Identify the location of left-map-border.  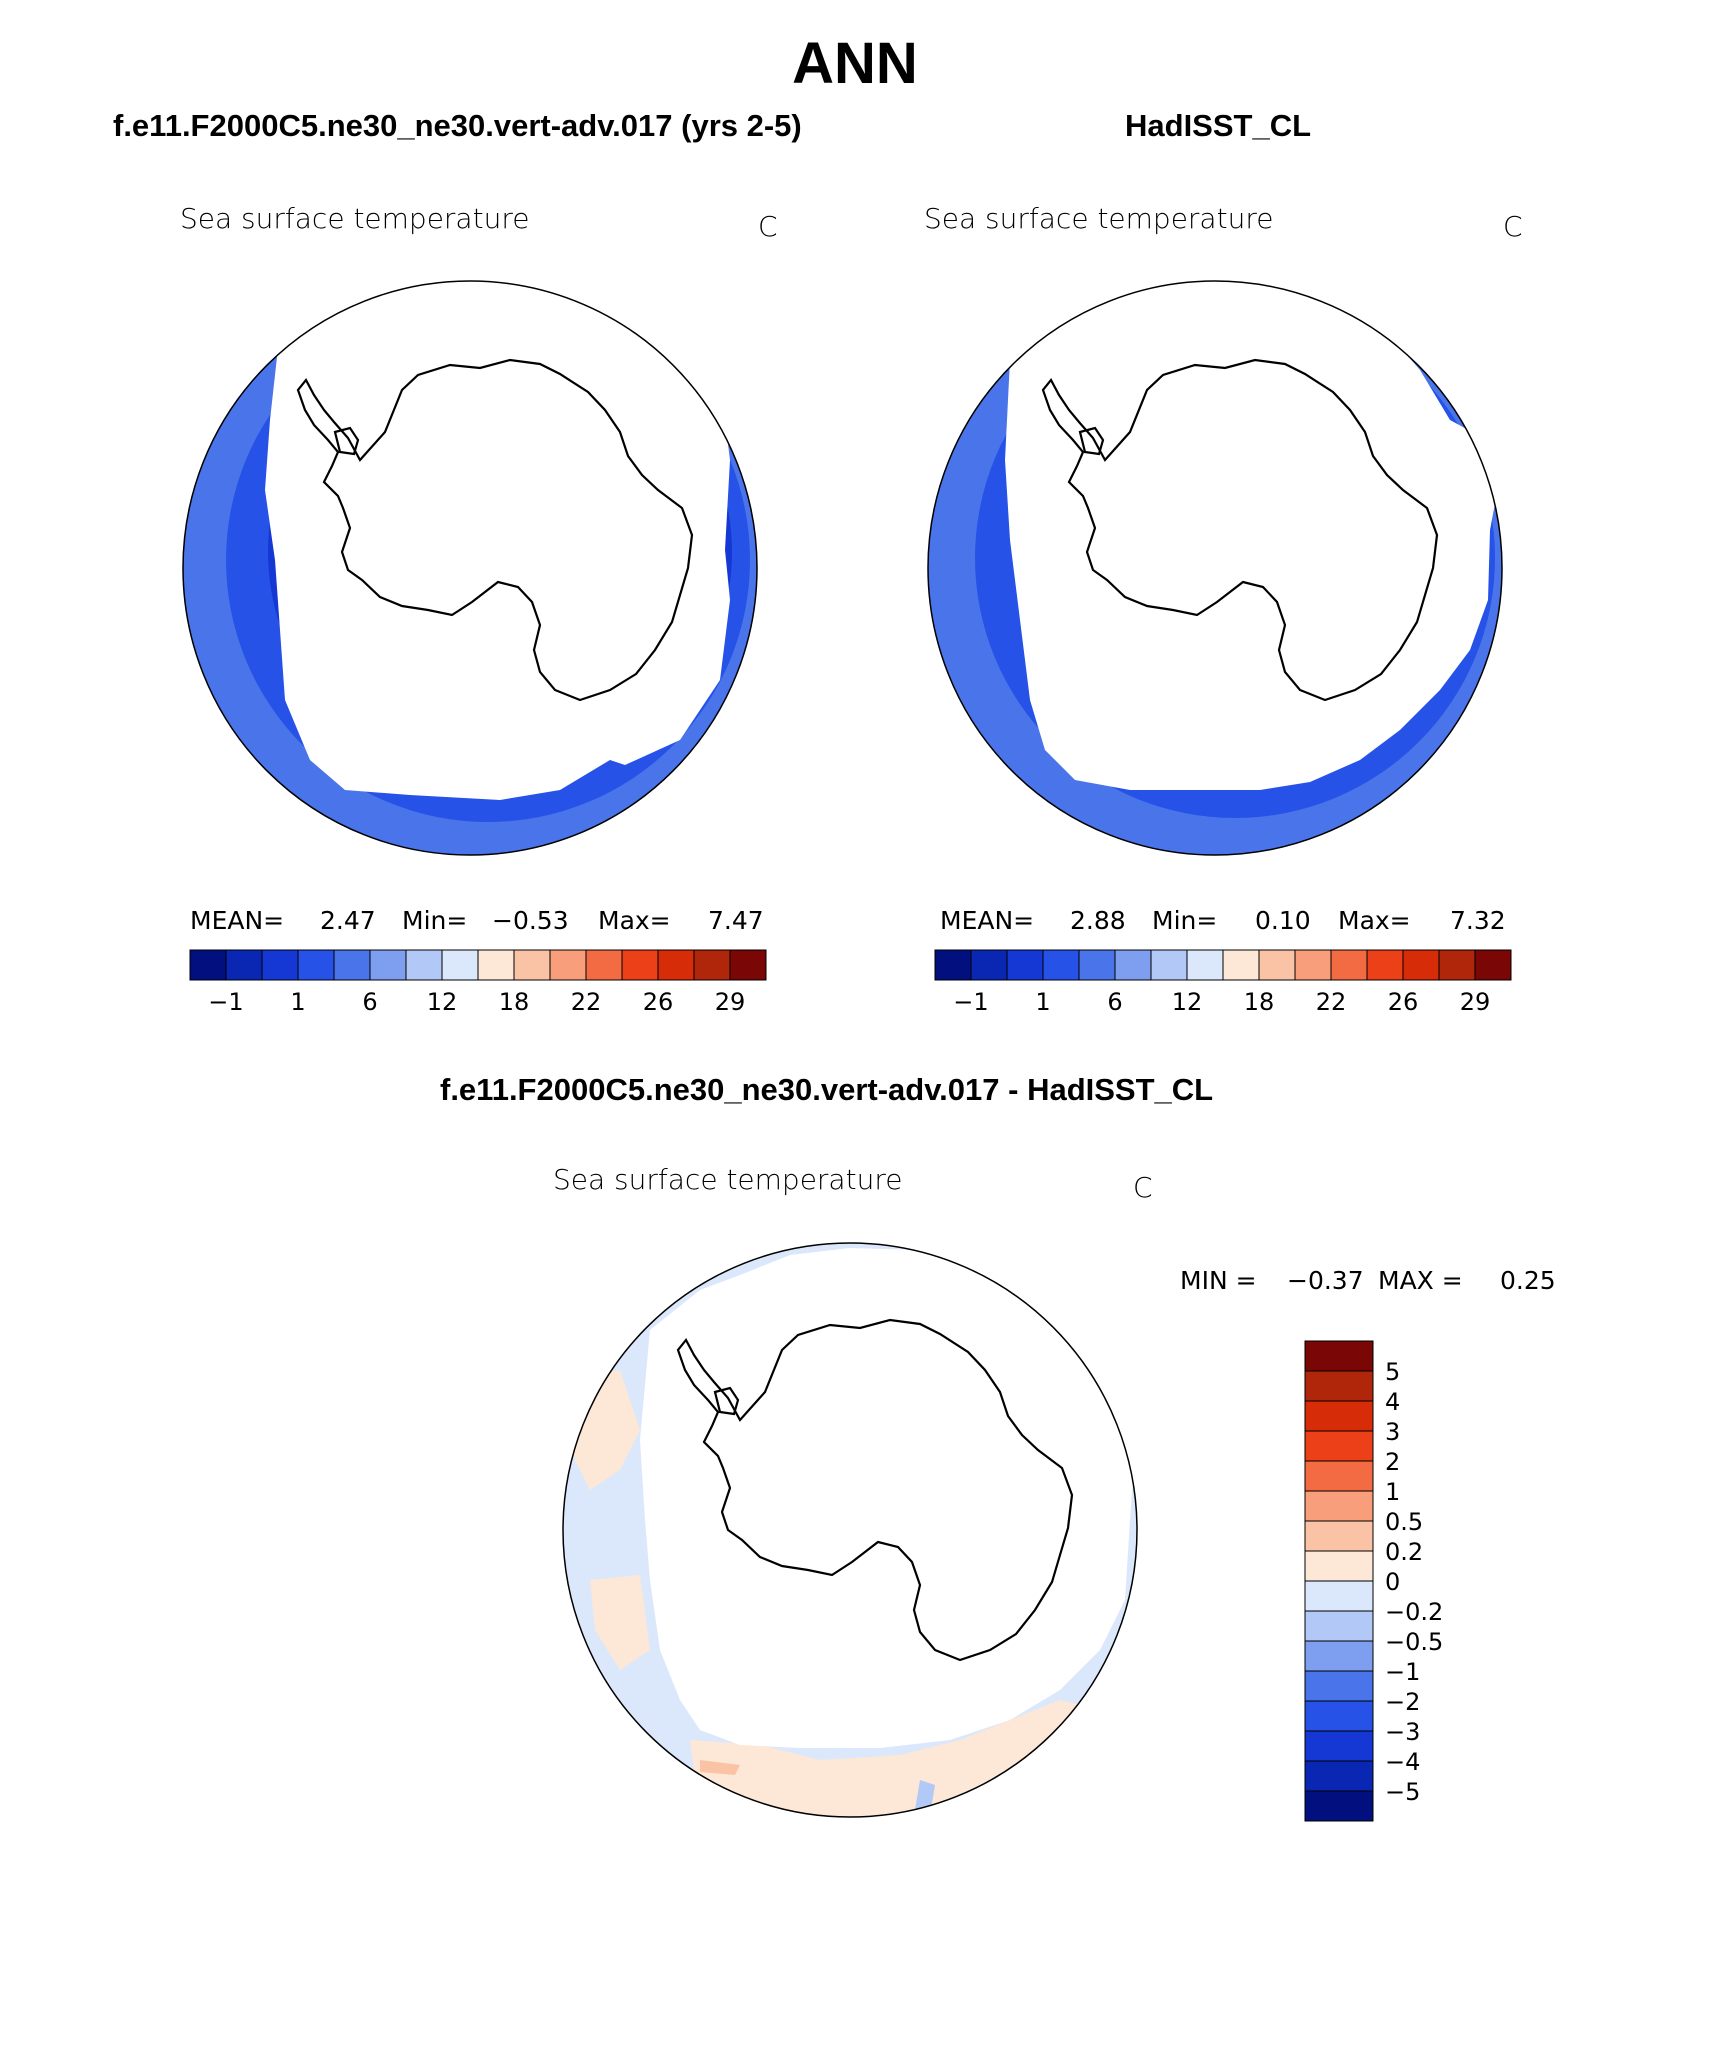
(470, 568).